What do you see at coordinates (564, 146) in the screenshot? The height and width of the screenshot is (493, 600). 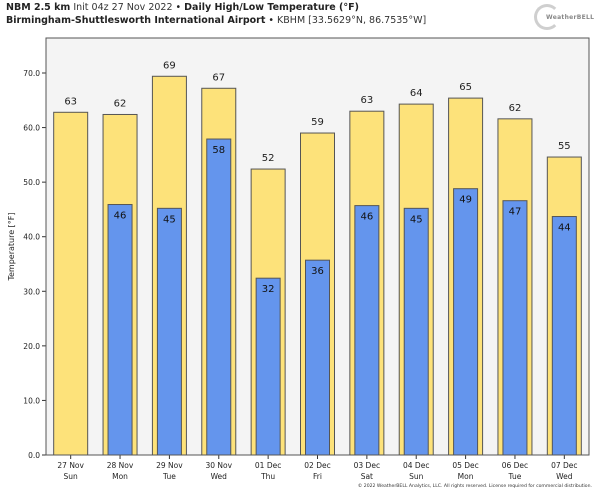 I see `high-value-label: 55` at bounding box center [564, 146].